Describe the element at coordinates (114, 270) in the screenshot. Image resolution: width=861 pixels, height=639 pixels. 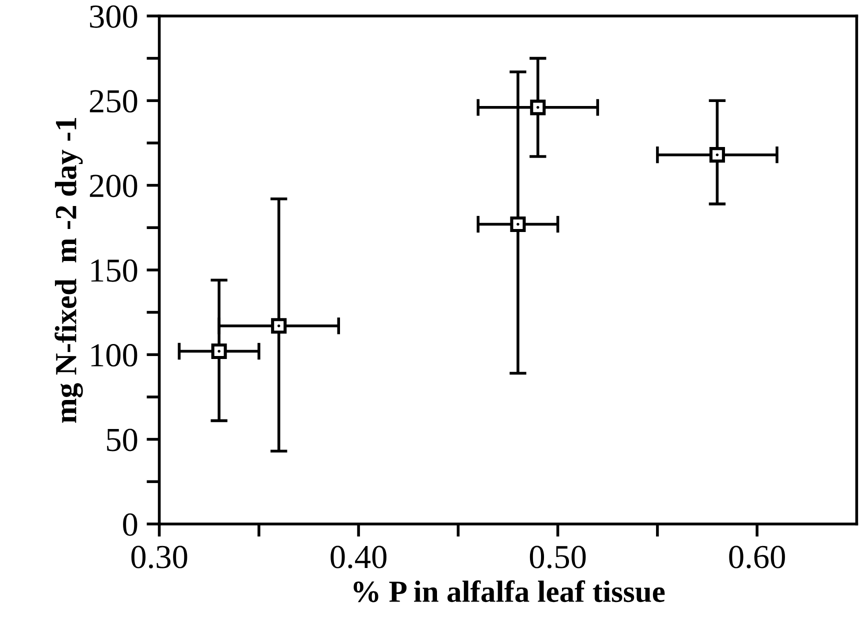
I see `y-tick-label: 150` at that location.